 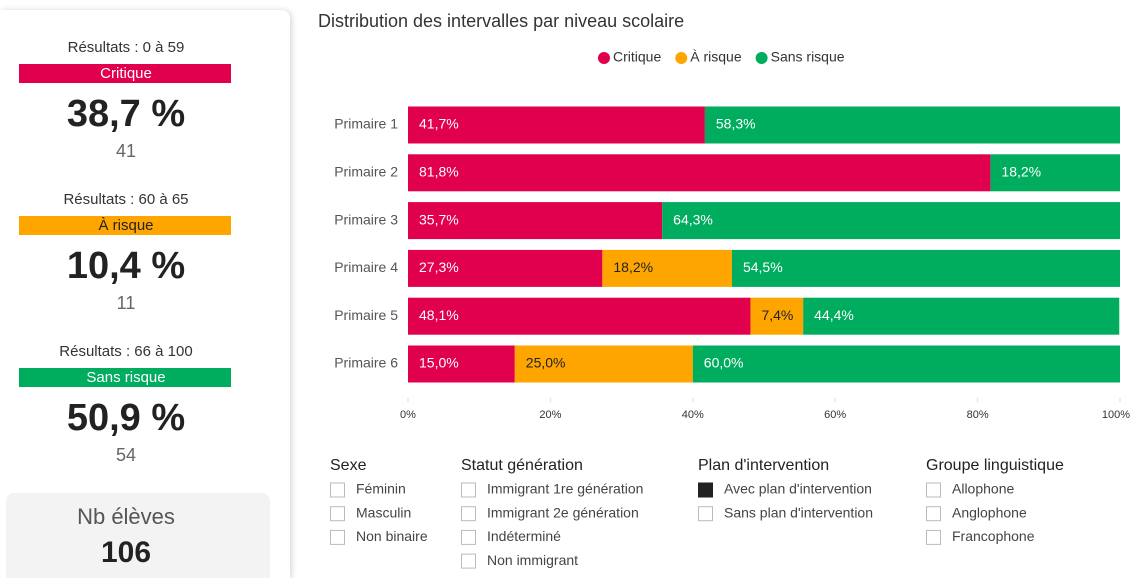 I want to click on legend-label: Sans risque, so click(x=808, y=57).